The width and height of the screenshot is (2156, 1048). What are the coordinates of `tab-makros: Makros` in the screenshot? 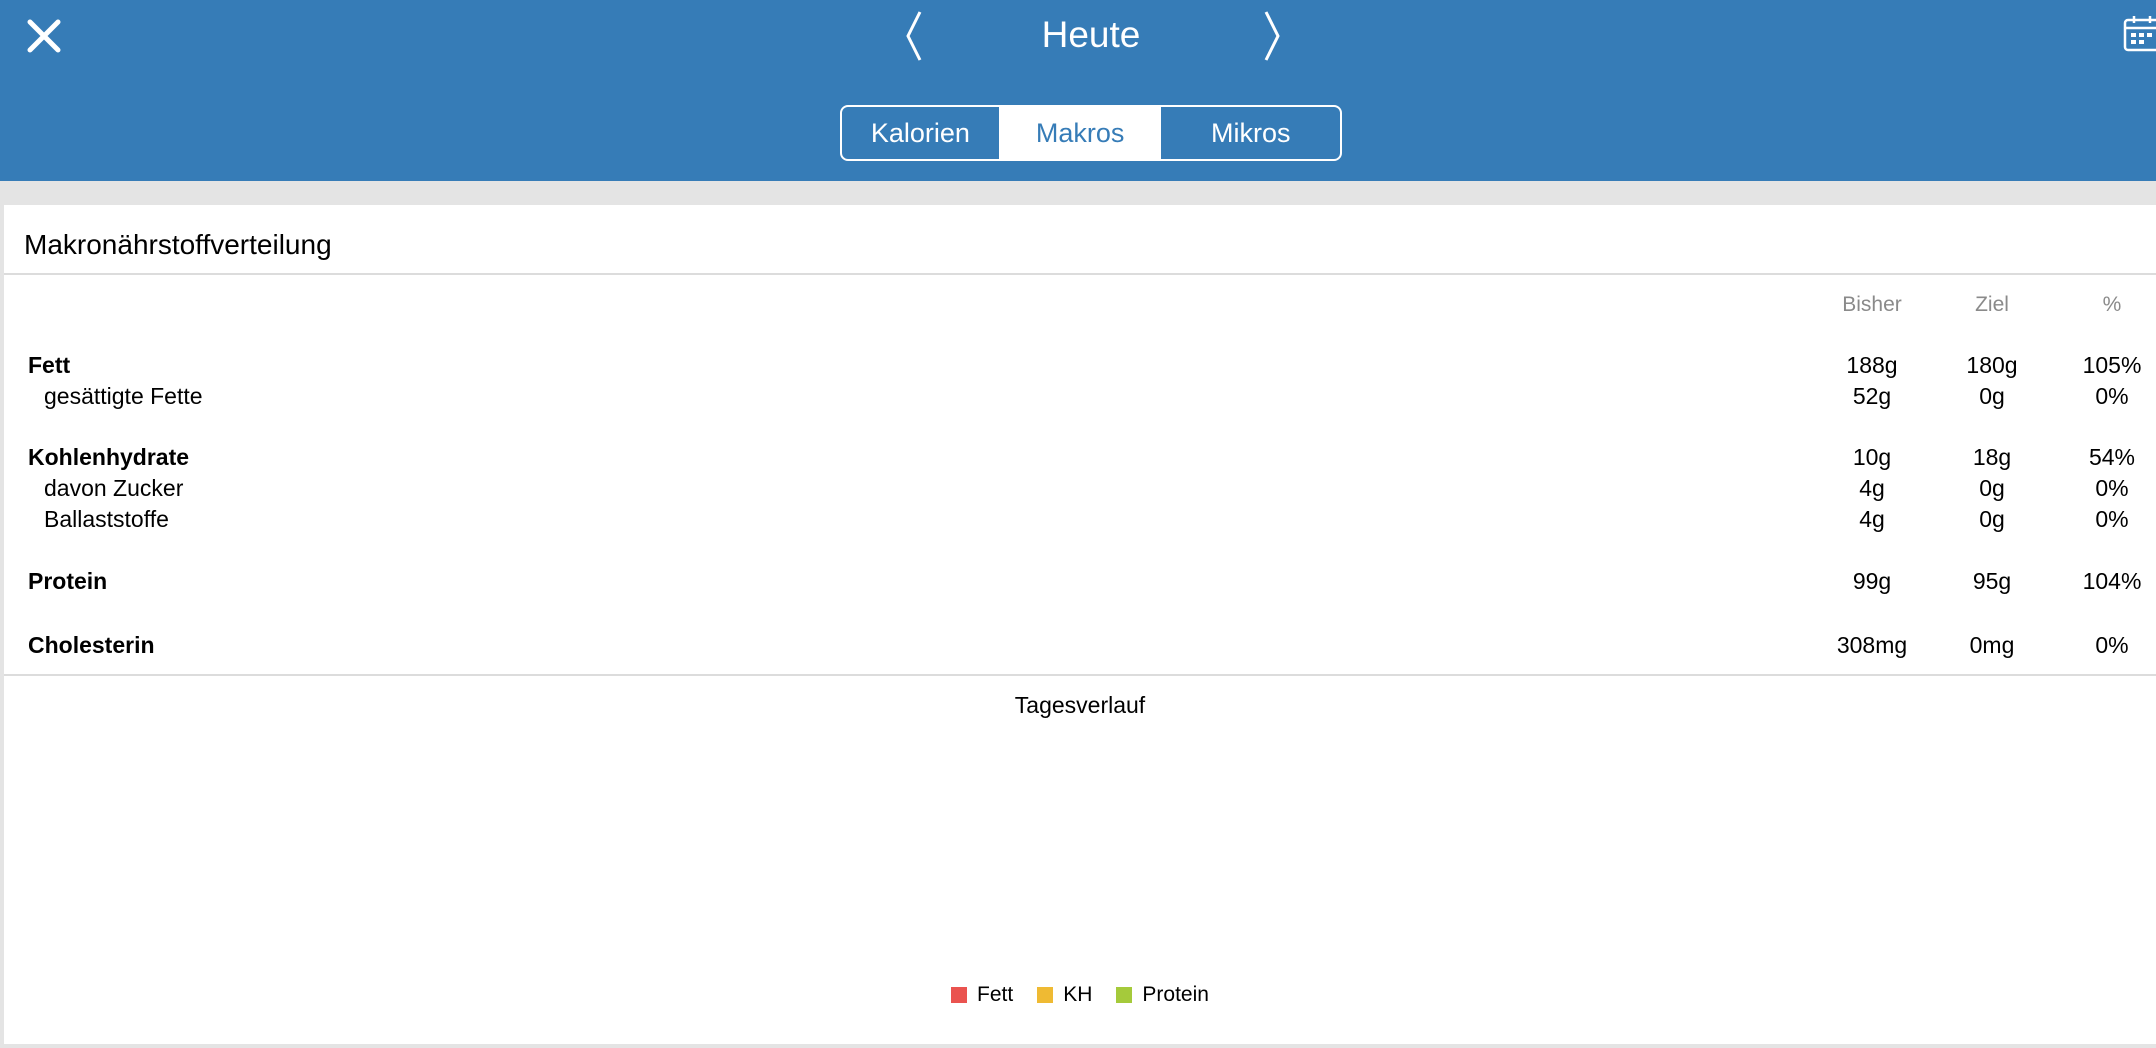 It's located at (1079, 133).